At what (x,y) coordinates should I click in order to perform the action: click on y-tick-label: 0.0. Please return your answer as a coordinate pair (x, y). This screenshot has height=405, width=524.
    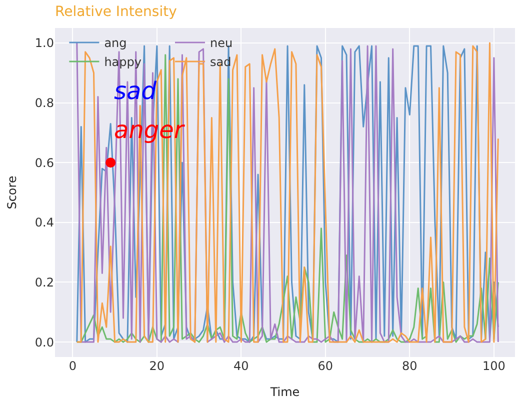
    Looking at the image, I should click on (44, 342).